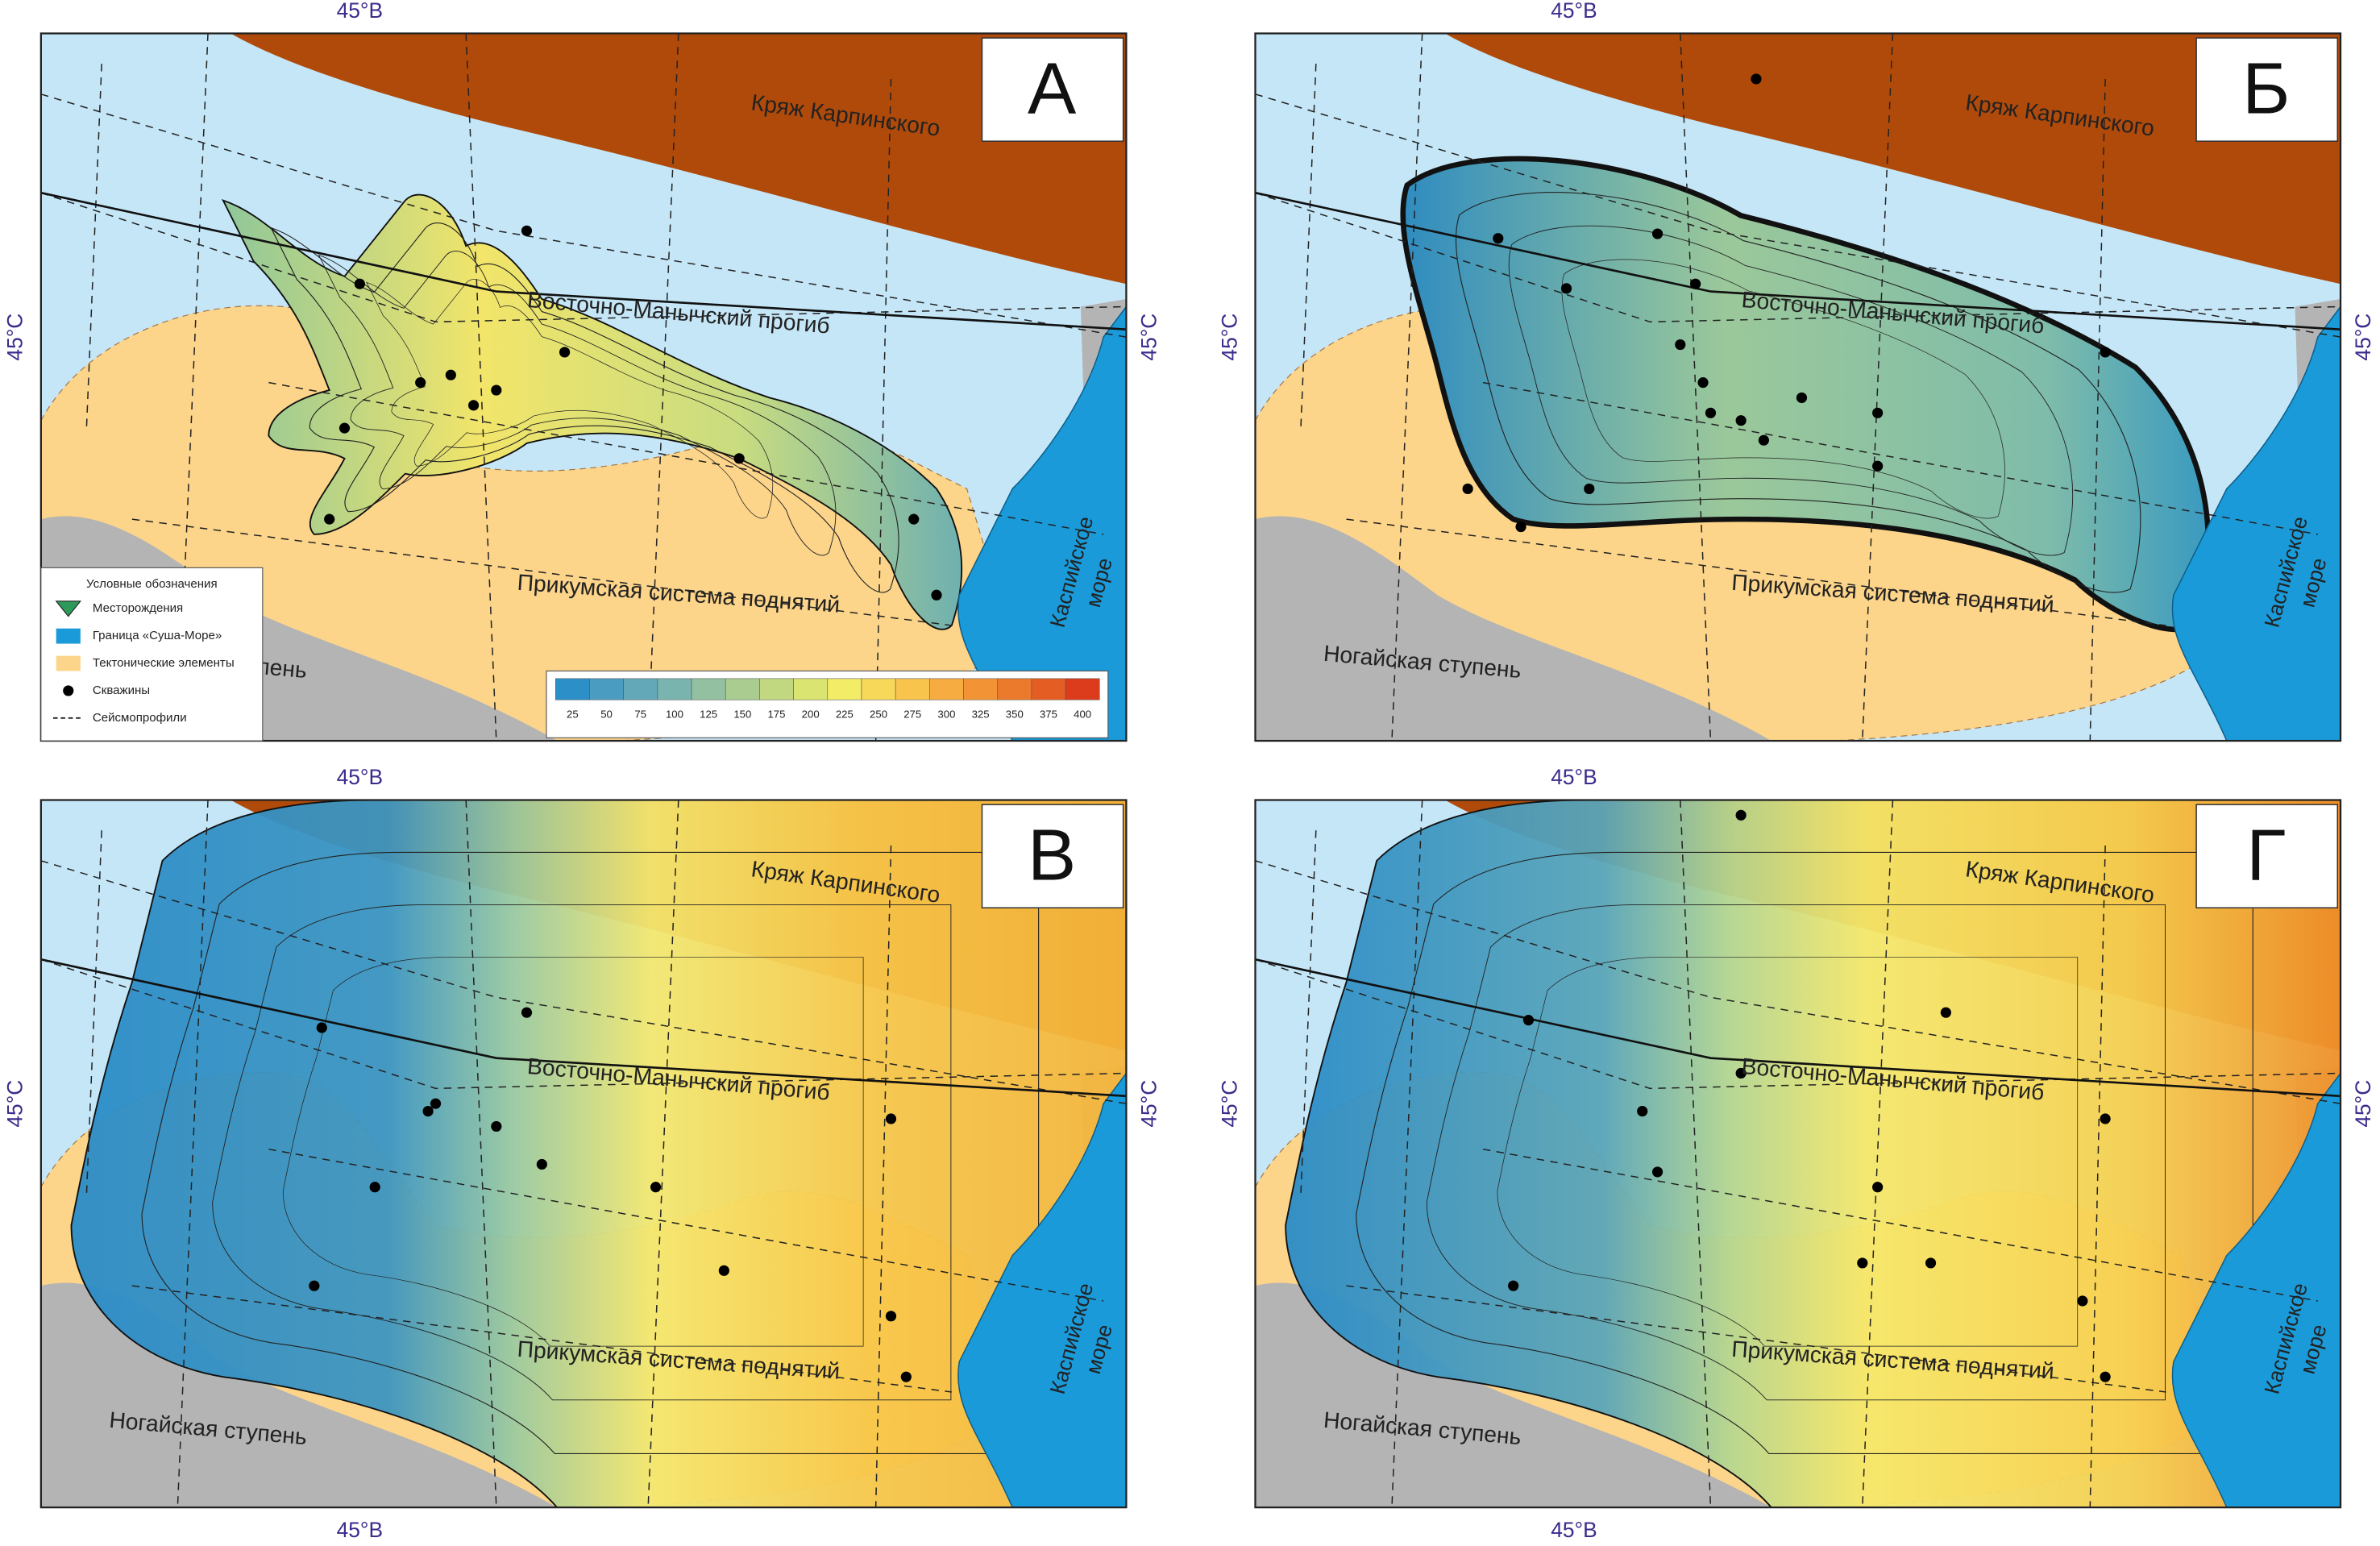 This screenshot has height=1546, width=2380. Describe the element at coordinates (573, 715) in the screenshot. I see `colorbar-tick-label: 25` at that location.